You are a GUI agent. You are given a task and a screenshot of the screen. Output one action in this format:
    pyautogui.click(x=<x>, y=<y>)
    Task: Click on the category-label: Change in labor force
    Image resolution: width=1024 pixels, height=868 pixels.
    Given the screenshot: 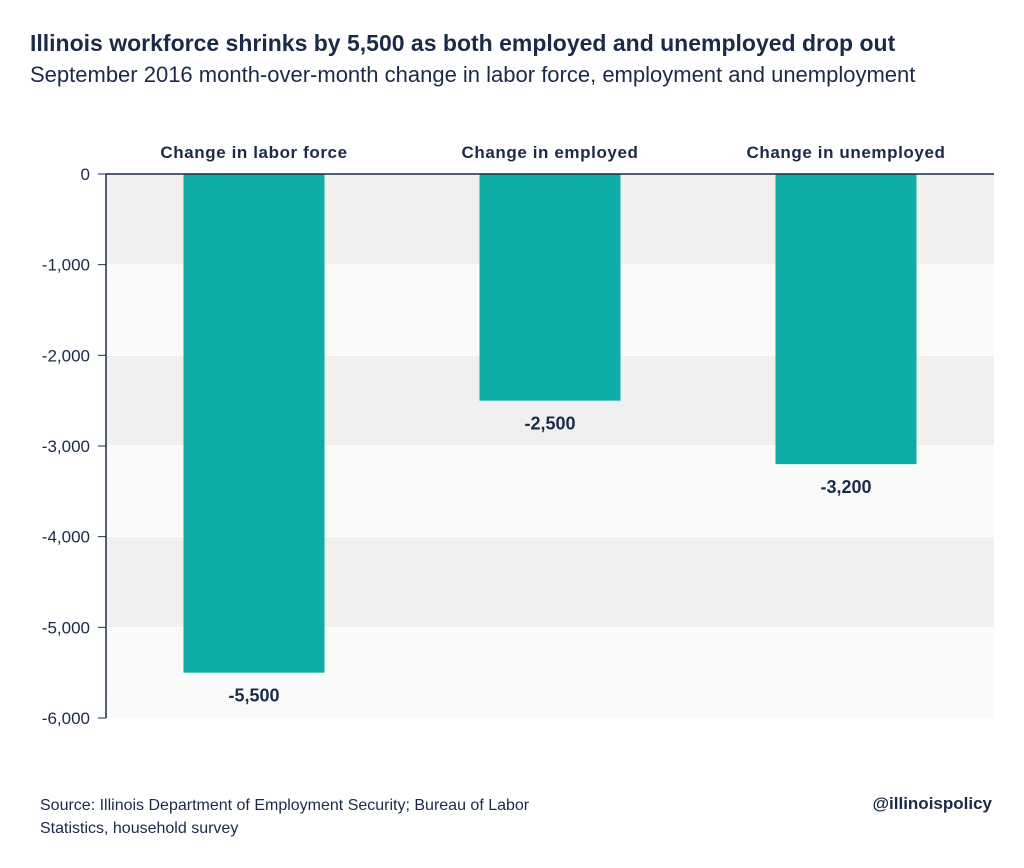 What is the action you would take?
    pyautogui.click(x=253, y=152)
    